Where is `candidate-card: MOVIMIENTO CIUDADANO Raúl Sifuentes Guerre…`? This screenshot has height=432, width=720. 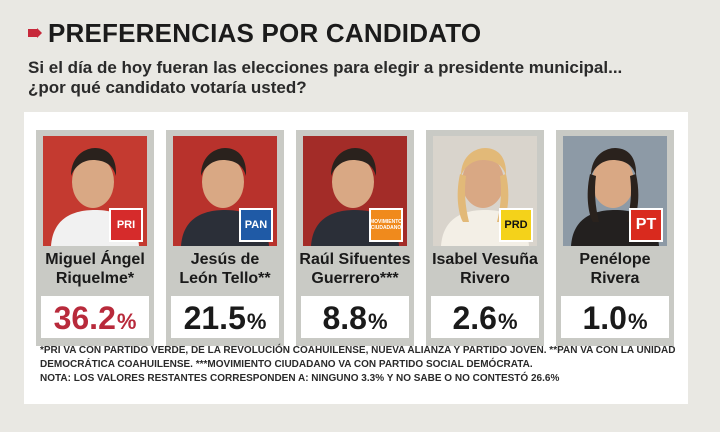
candidate-card: MOVIMIENTO CIUDADANO Raúl Sifuentes Guerre… is located at coordinates (355, 238).